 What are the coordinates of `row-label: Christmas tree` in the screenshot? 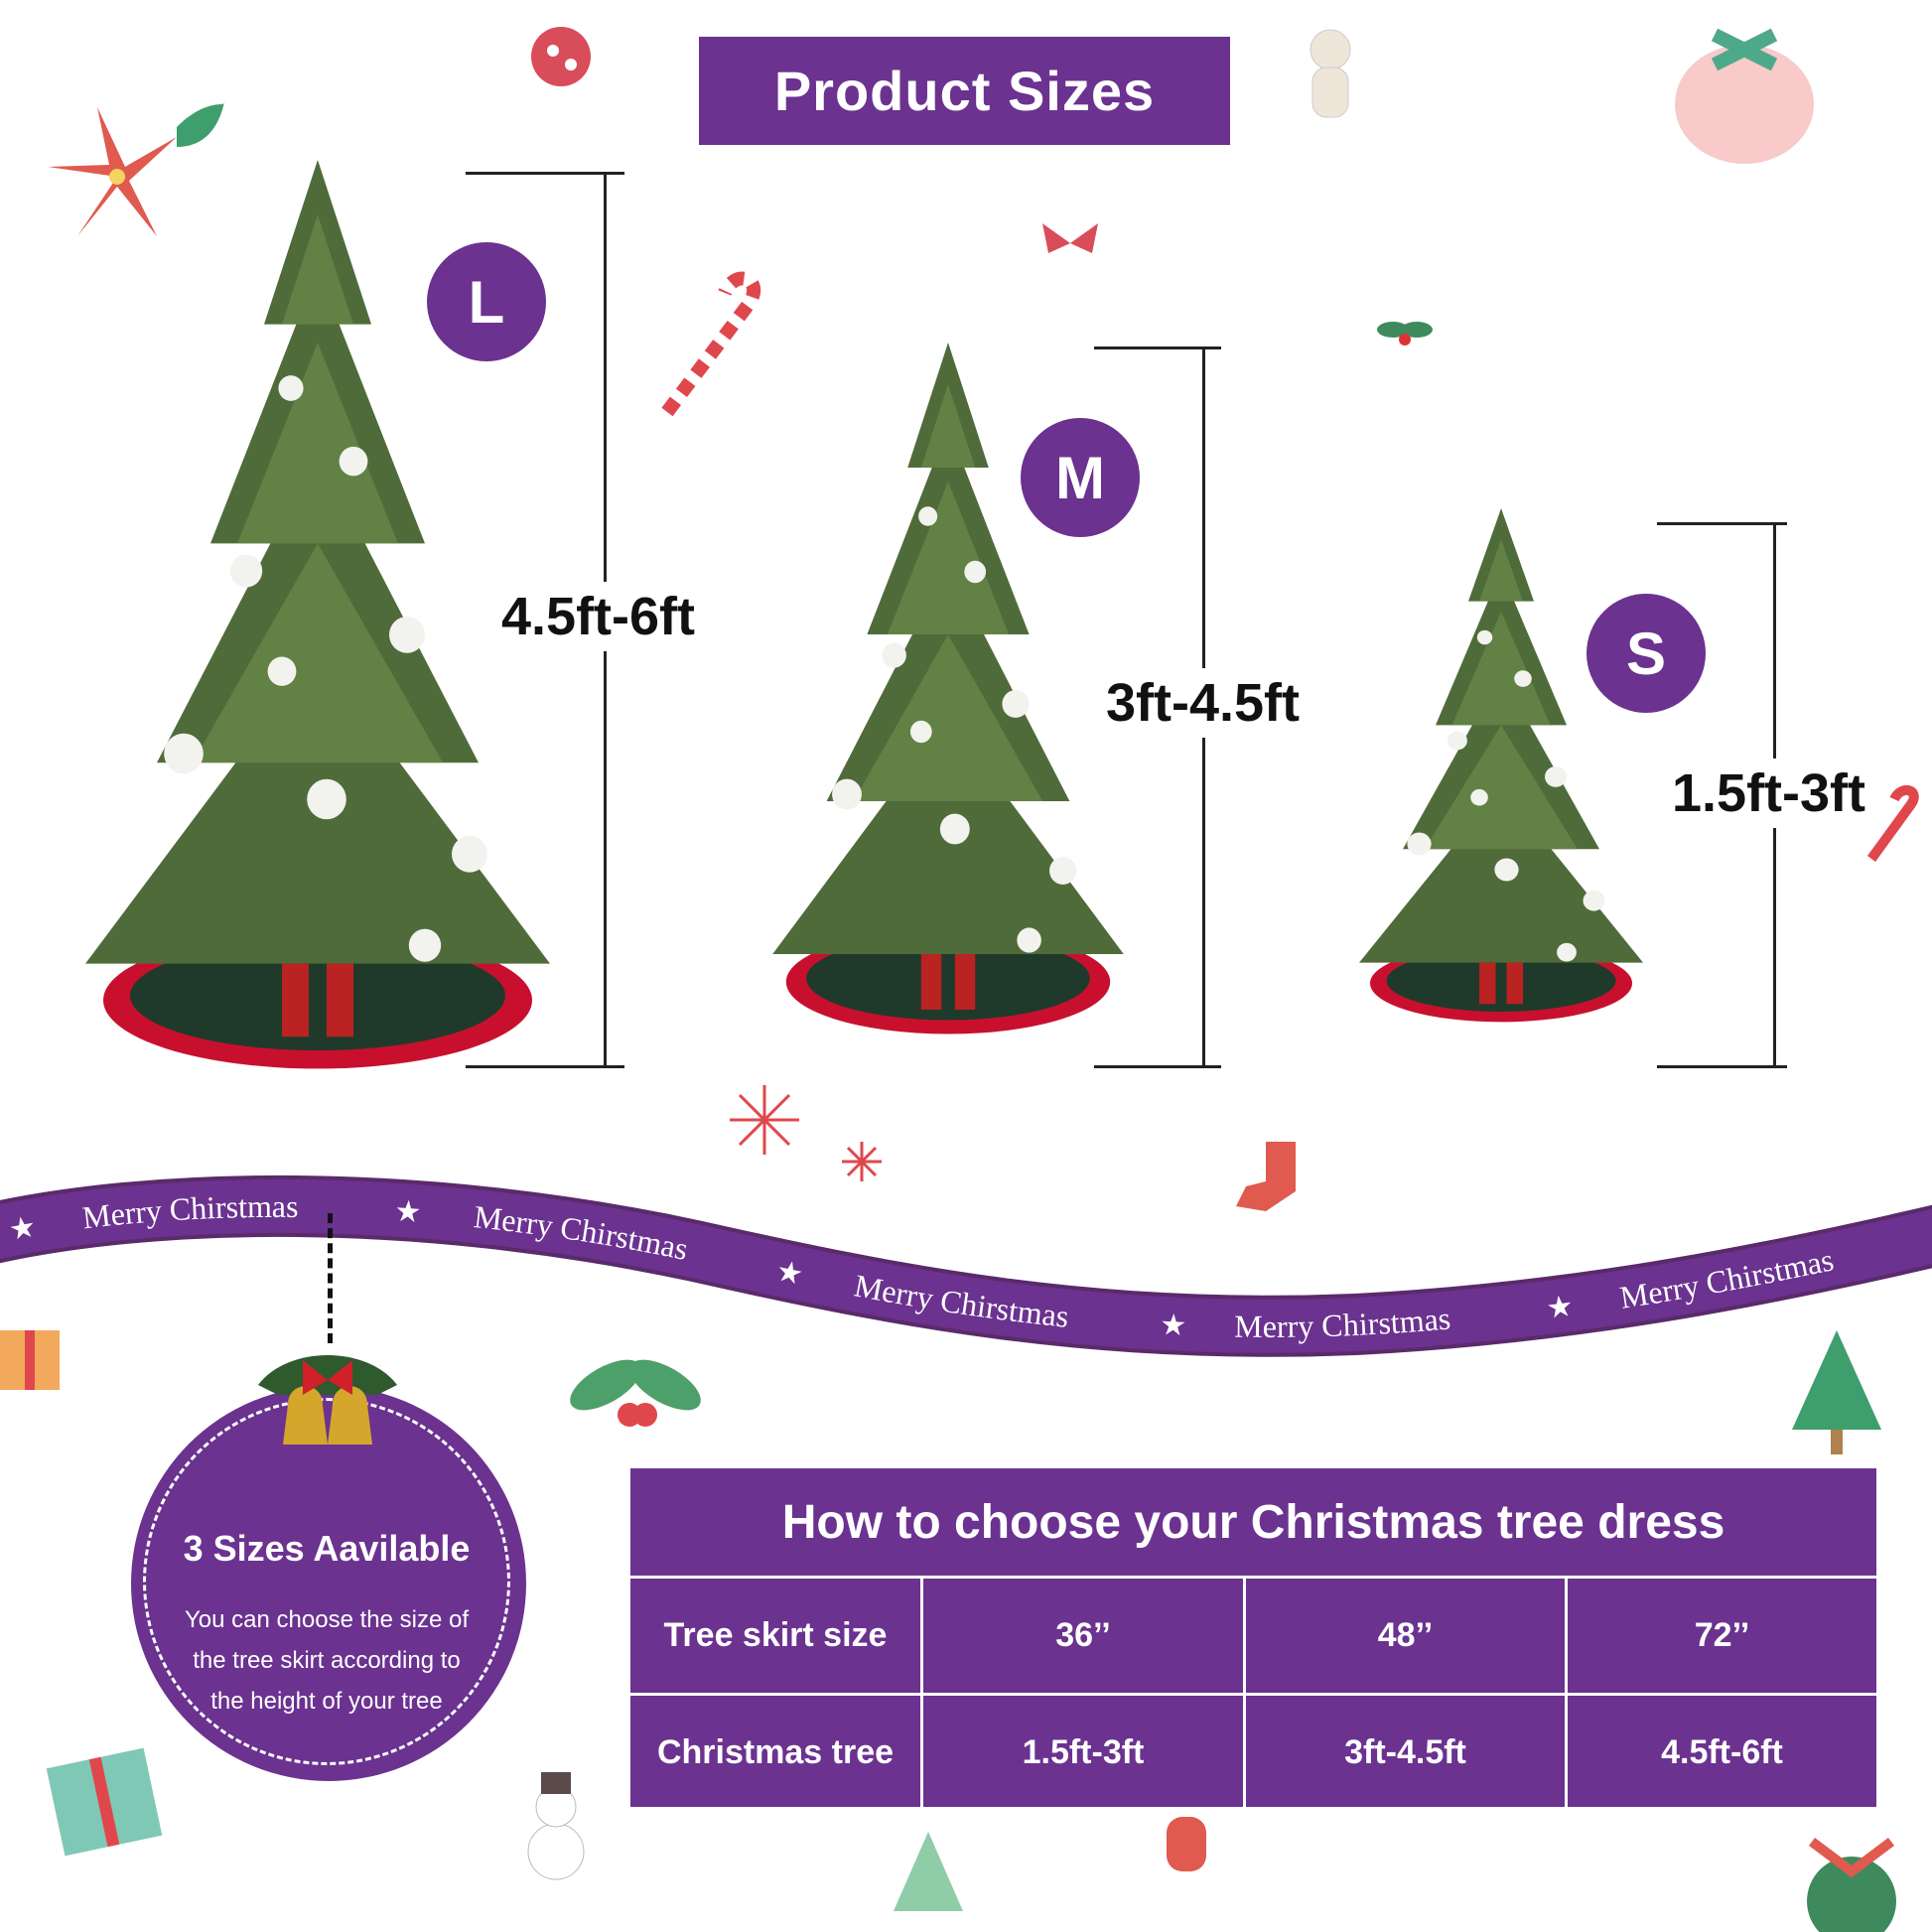 It's located at (776, 1752).